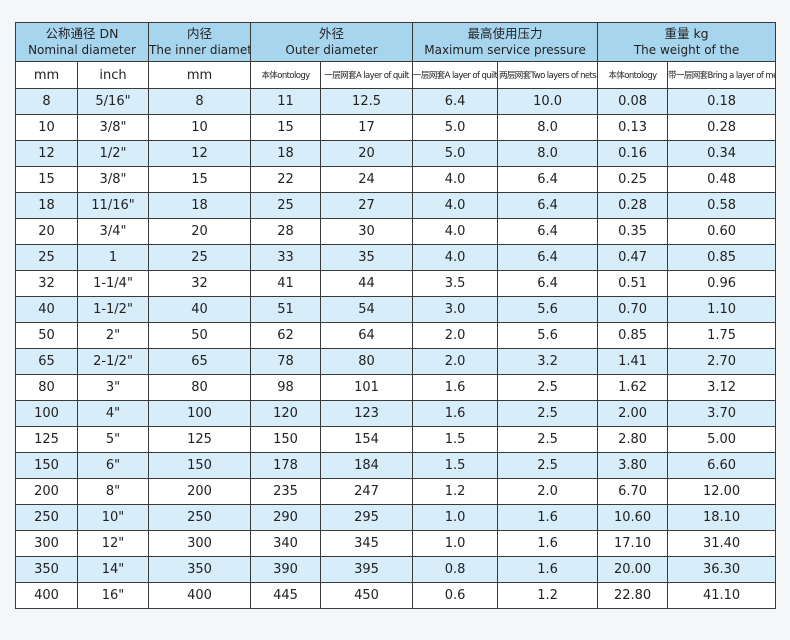 The width and height of the screenshot is (790, 640). What do you see at coordinates (200, 439) in the screenshot?
I see `cell: 125` at bounding box center [200, 439].